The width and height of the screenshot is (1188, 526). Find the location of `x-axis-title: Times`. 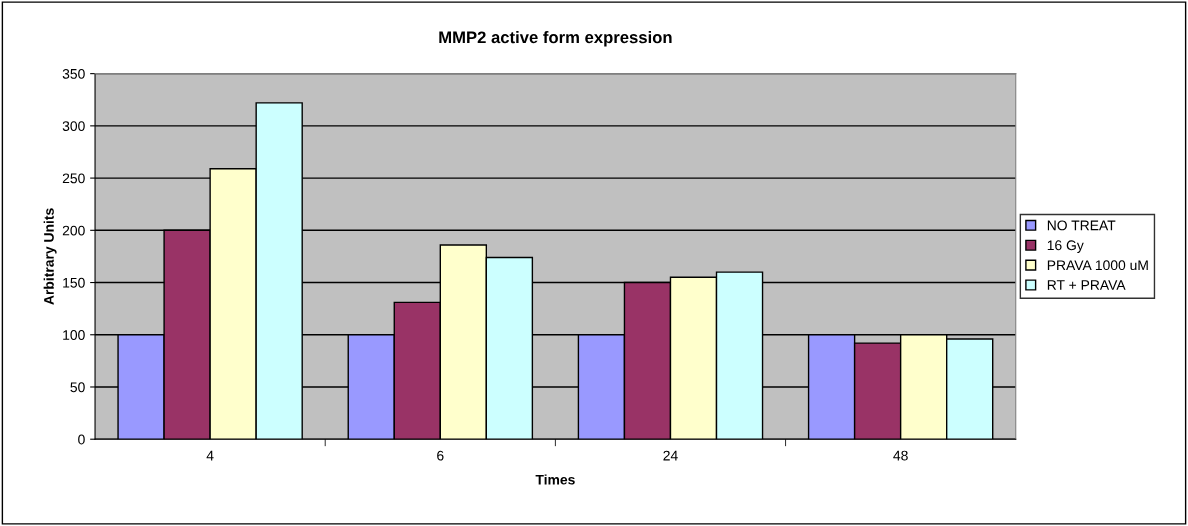

x-axis-title: Times is located at coordinates (555, 479).